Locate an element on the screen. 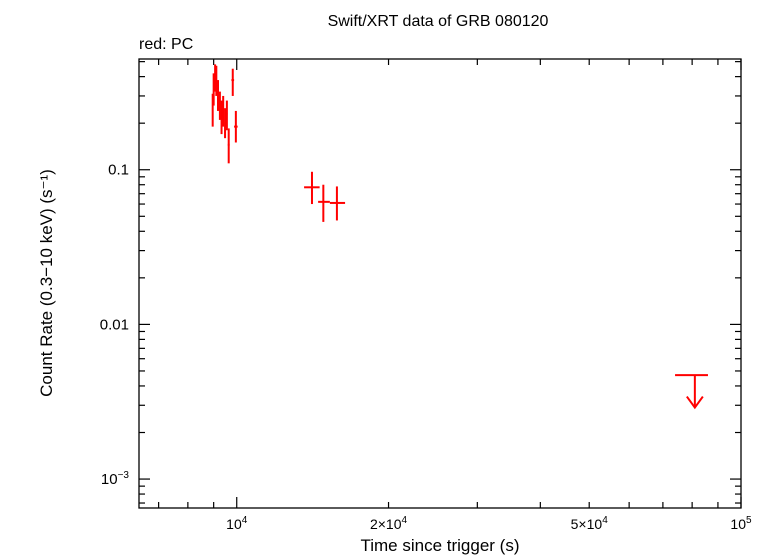 The height and width of the screenshot is (558, 770). x-tick-label-base: 2×10 is located at coordinates (386, 524).